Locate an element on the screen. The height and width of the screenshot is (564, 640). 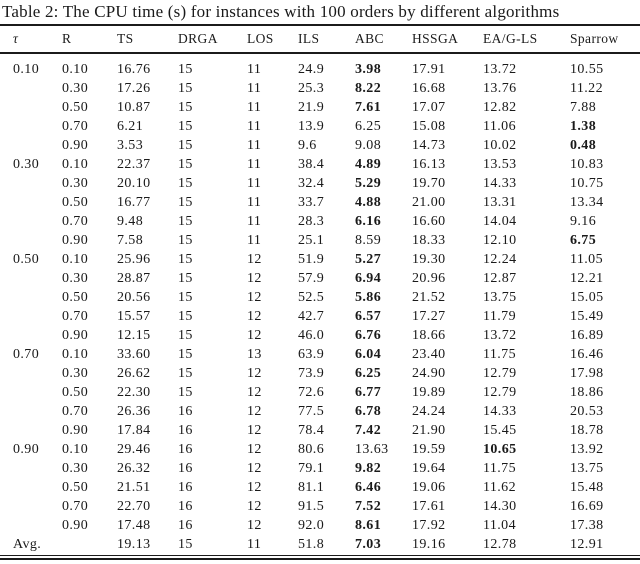
cell: 6.57 is located at coordinates (368, 316).